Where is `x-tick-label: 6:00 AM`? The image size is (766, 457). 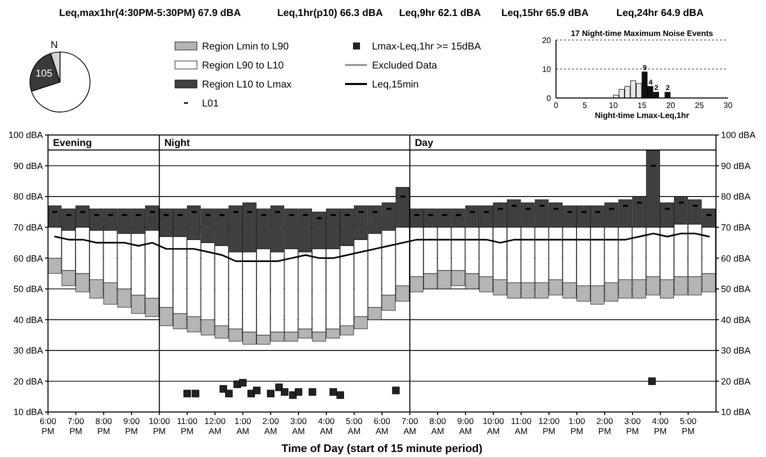
x-tick-label: 6:00 AM is located at coordinates (382, 426).